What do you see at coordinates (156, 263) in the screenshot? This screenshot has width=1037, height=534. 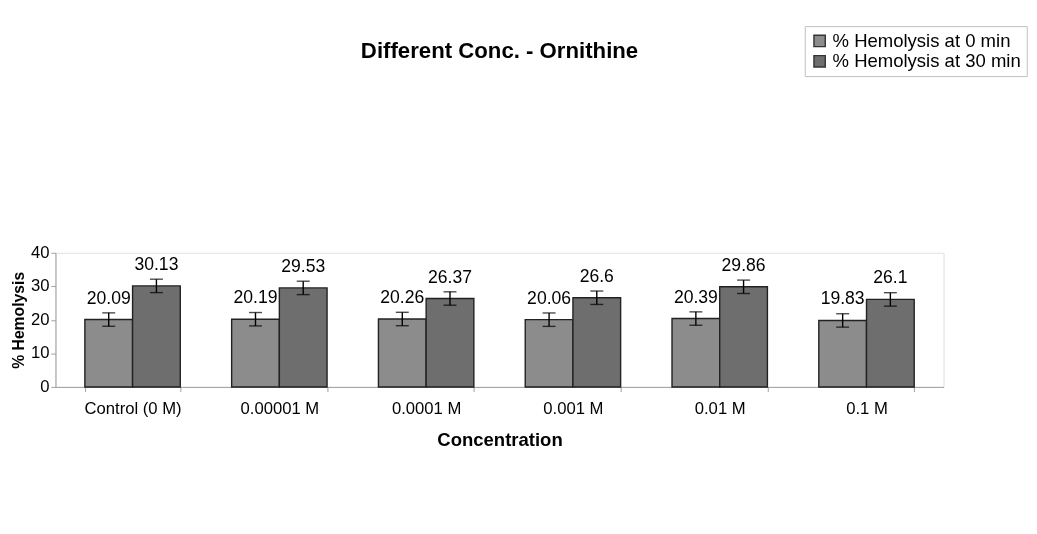 I see `data-label: 30.13` at bounding box center [156, 263].